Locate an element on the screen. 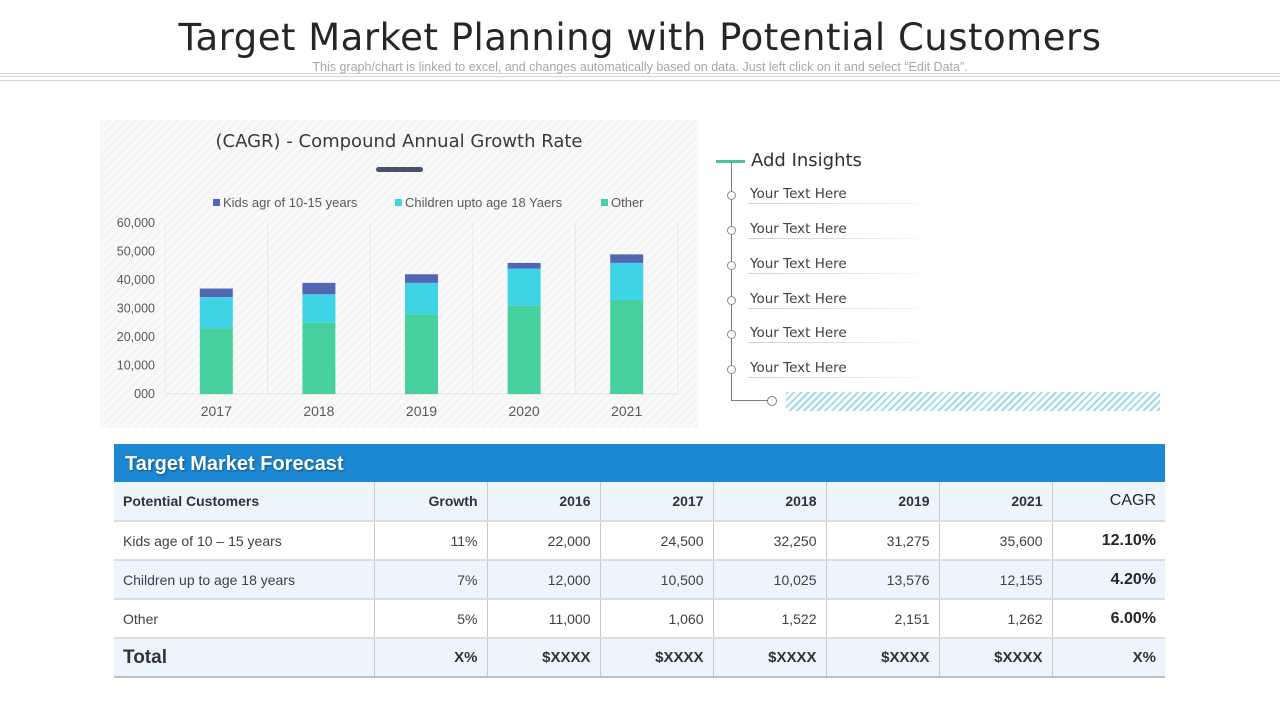 This screenshot has width=1280, height=720. cagr-cell: 12.10% is located at coordinates (1108, 541).